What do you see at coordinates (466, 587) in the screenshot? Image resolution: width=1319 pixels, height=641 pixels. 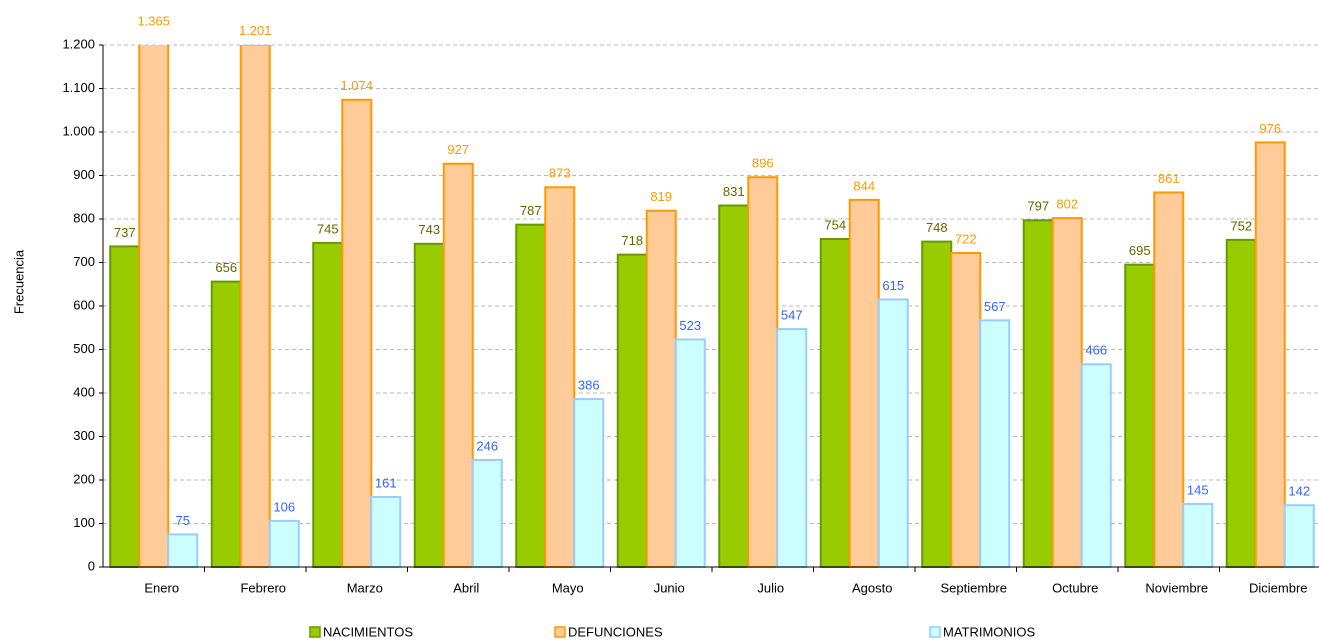 I see `x-tick-label: Abril` at bounding box center [466, 587].